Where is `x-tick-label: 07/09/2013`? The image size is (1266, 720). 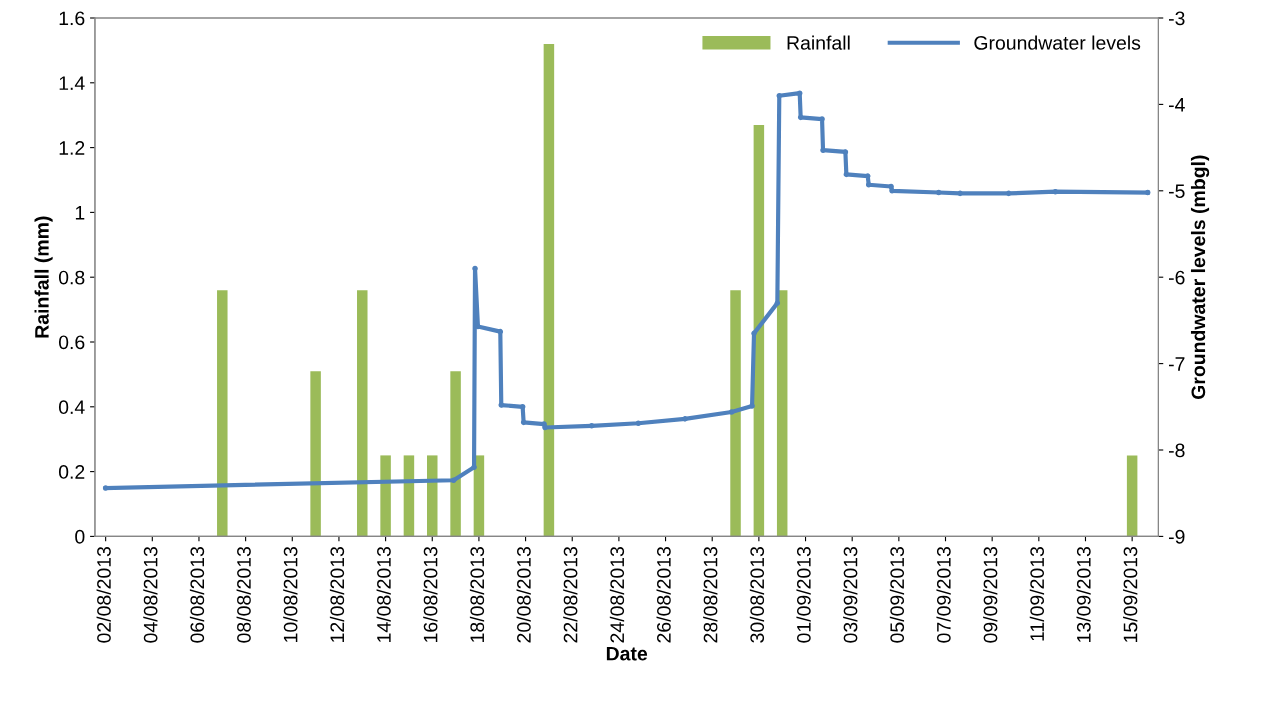 x-tick-label: 07/09/2013 is located at coordinates (943, 594).